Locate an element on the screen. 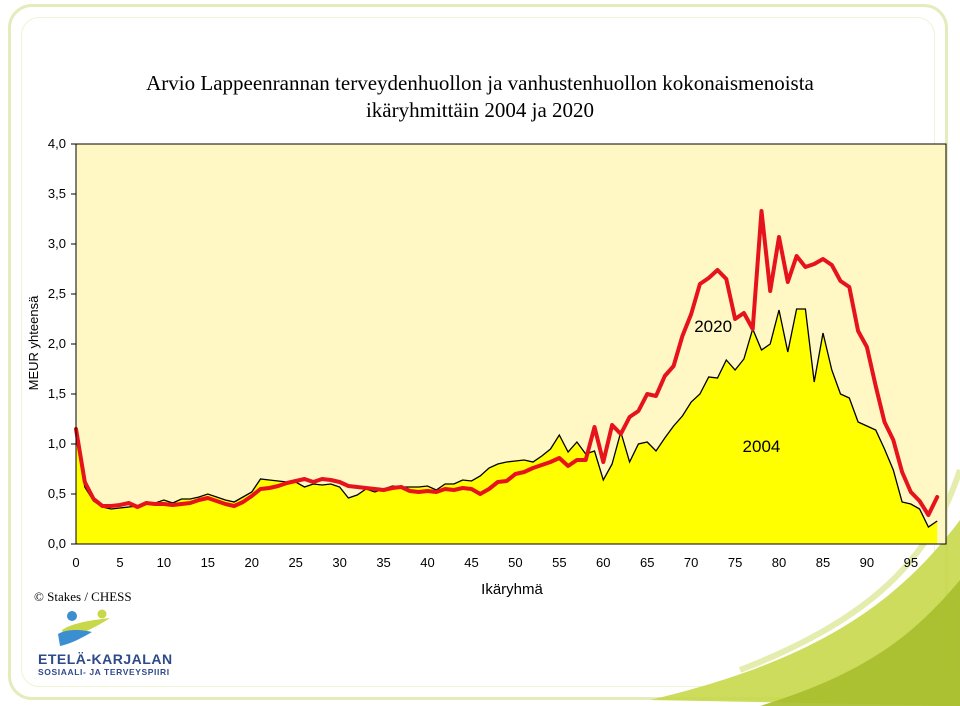 This screenshot has height=706, width=960. x-tick-label: 5 is located at coordinates (119, 562).